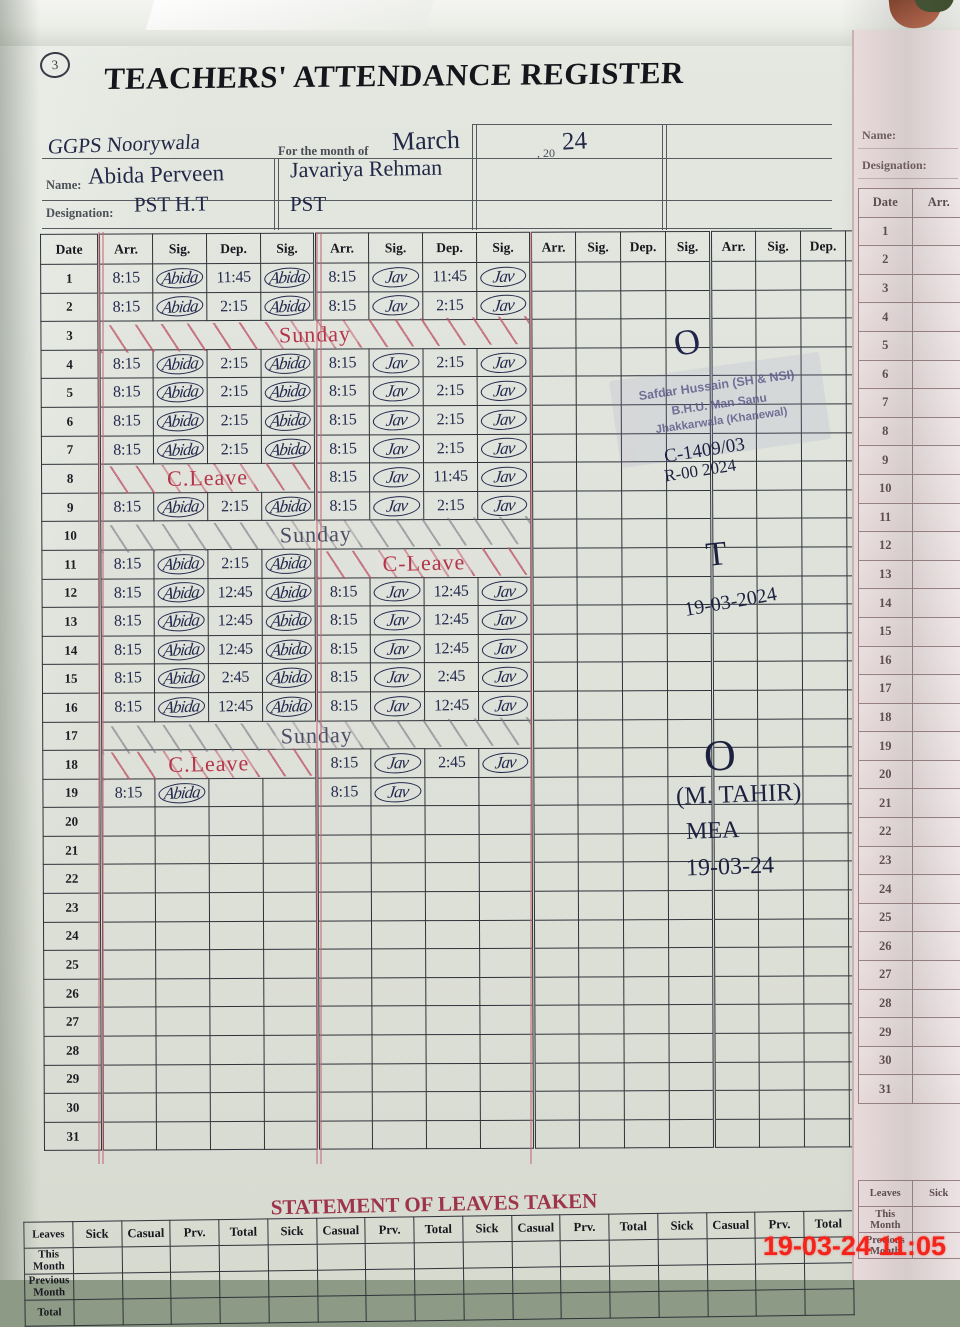  I want to click on leaves-col-header-prv-g3: Prv., so click(584, 1227).